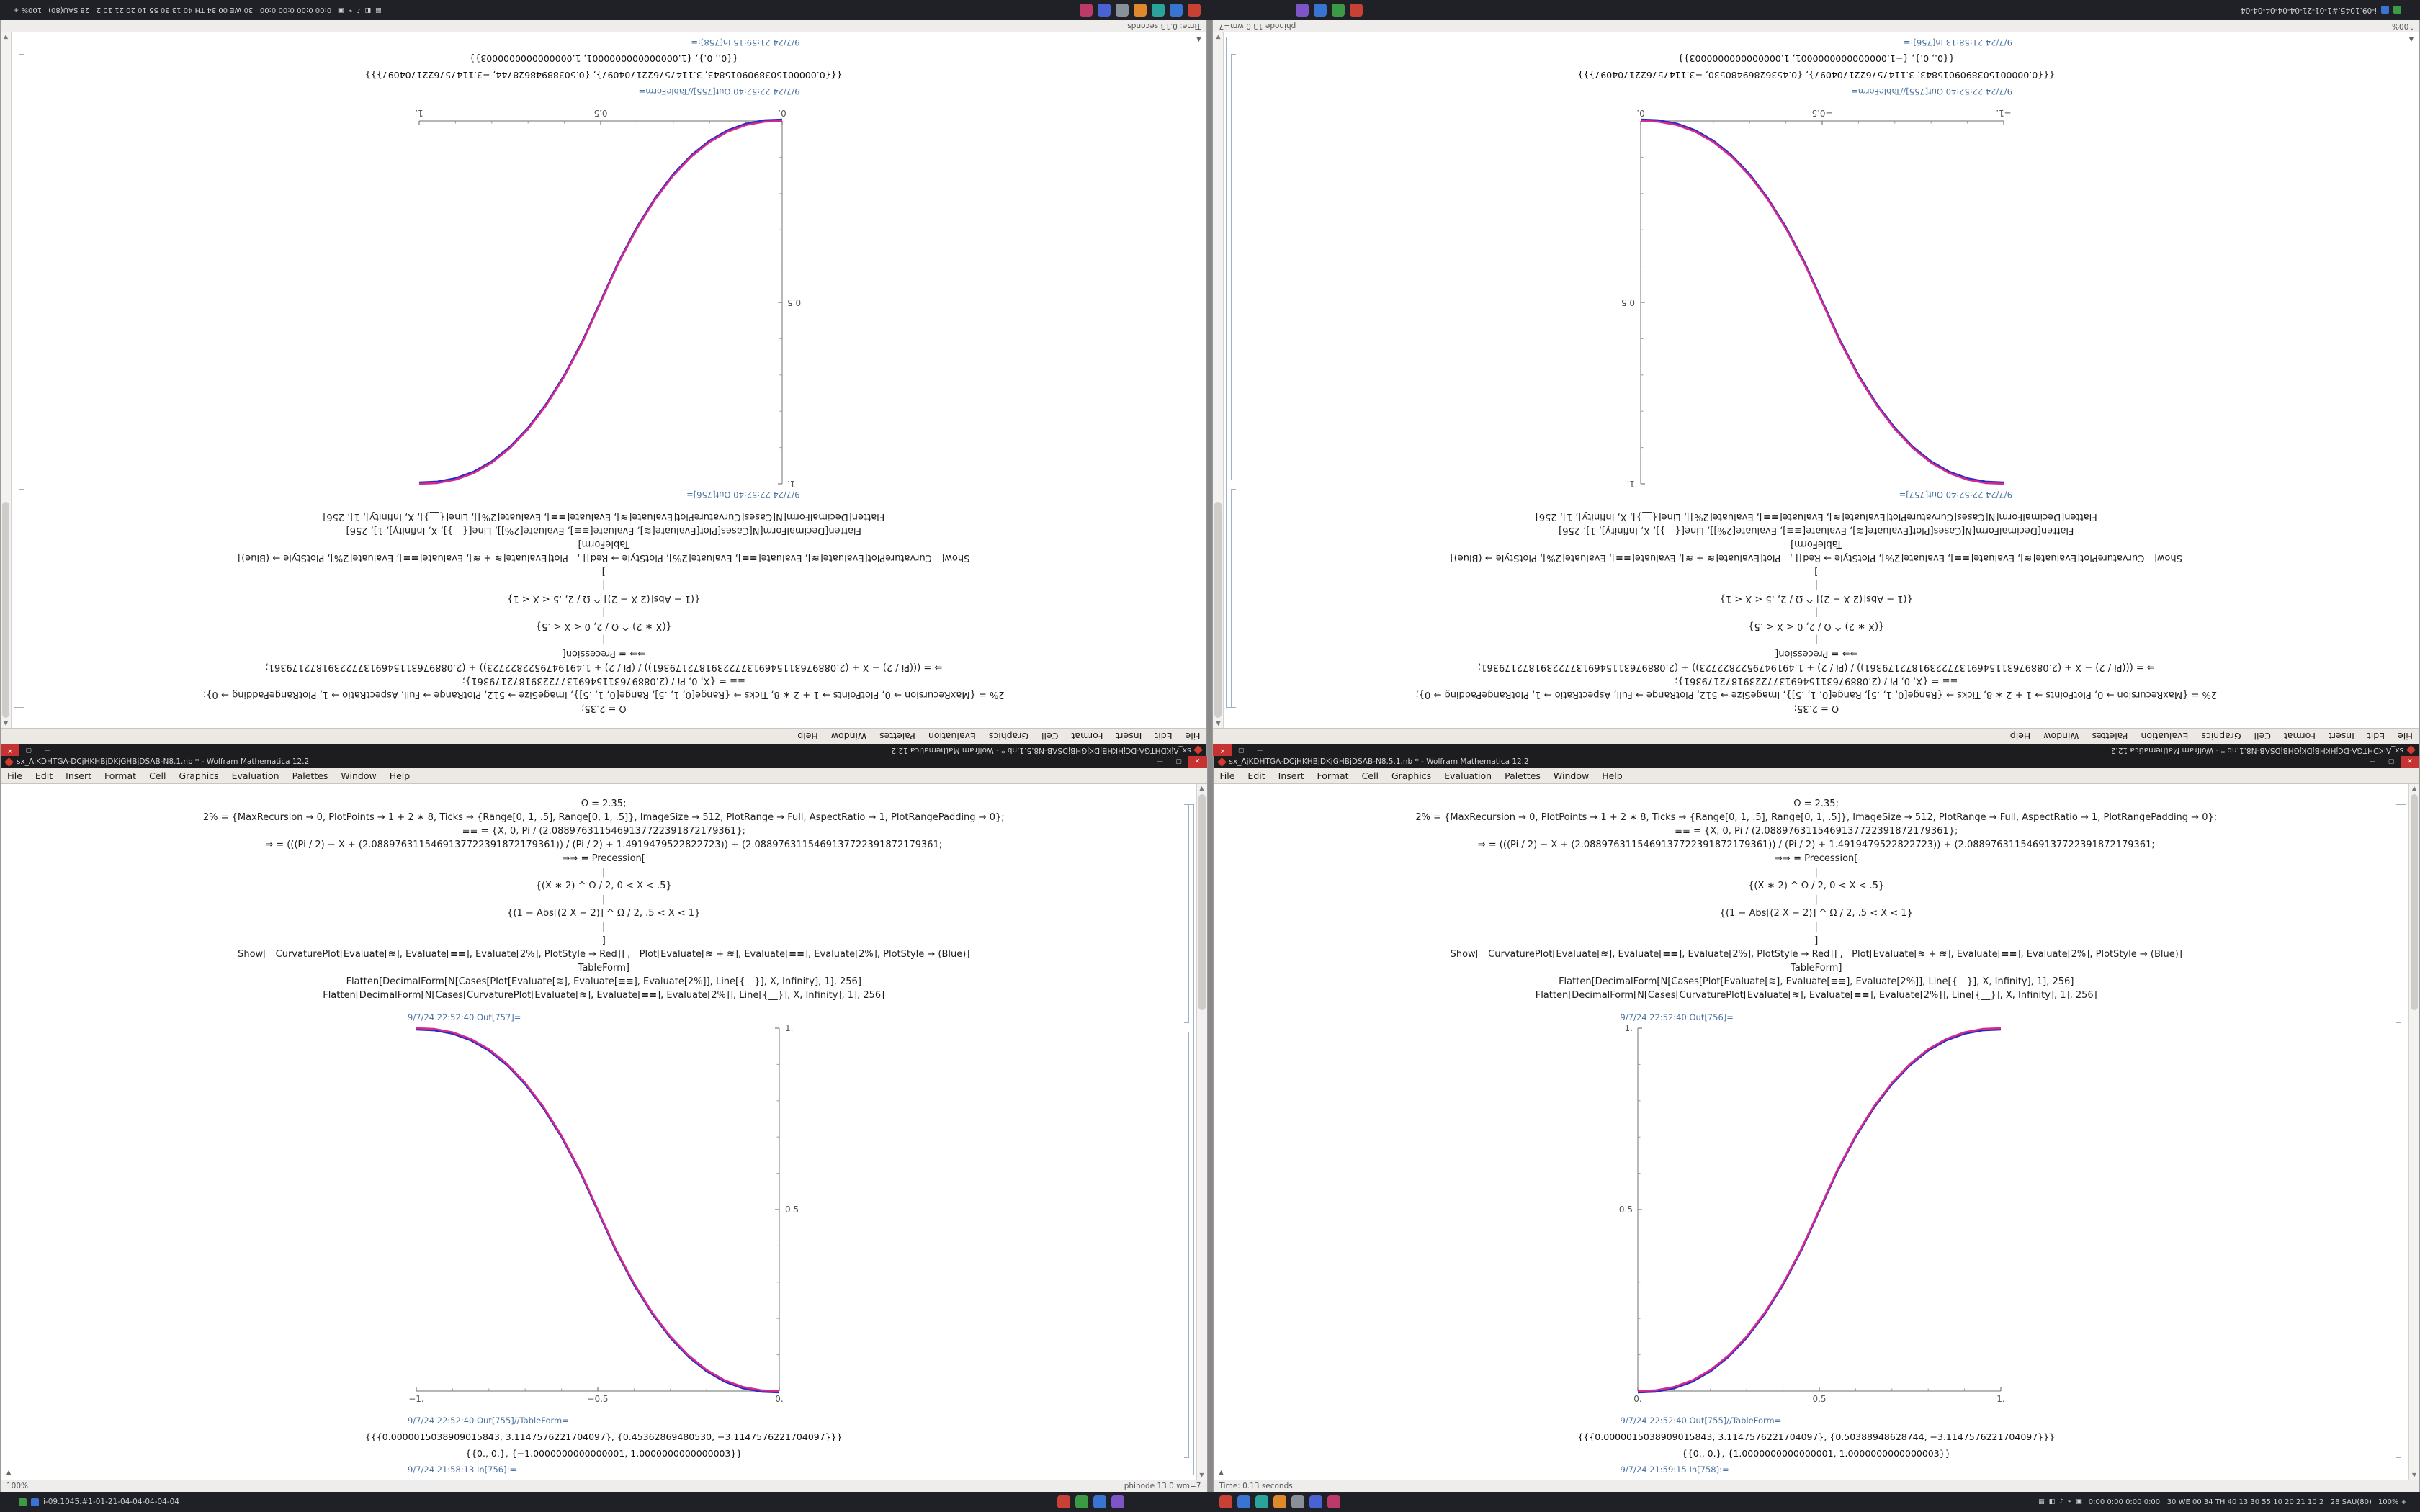 The height and width of the screenshot is (1512, 2420). What do you see at coordinates (379, 10) in the screenshot?
I see `tray-icon: ▦` at bounding box center [379, 10].